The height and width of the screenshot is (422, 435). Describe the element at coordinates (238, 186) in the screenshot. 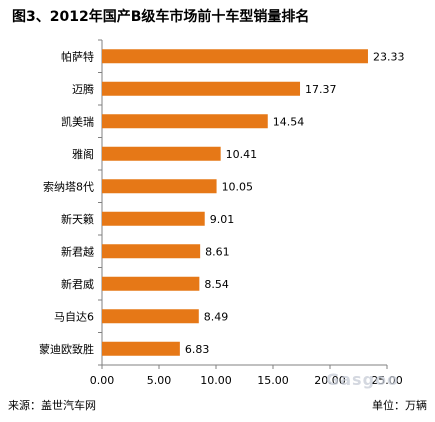

I see `value-label: 10.05` at that location.